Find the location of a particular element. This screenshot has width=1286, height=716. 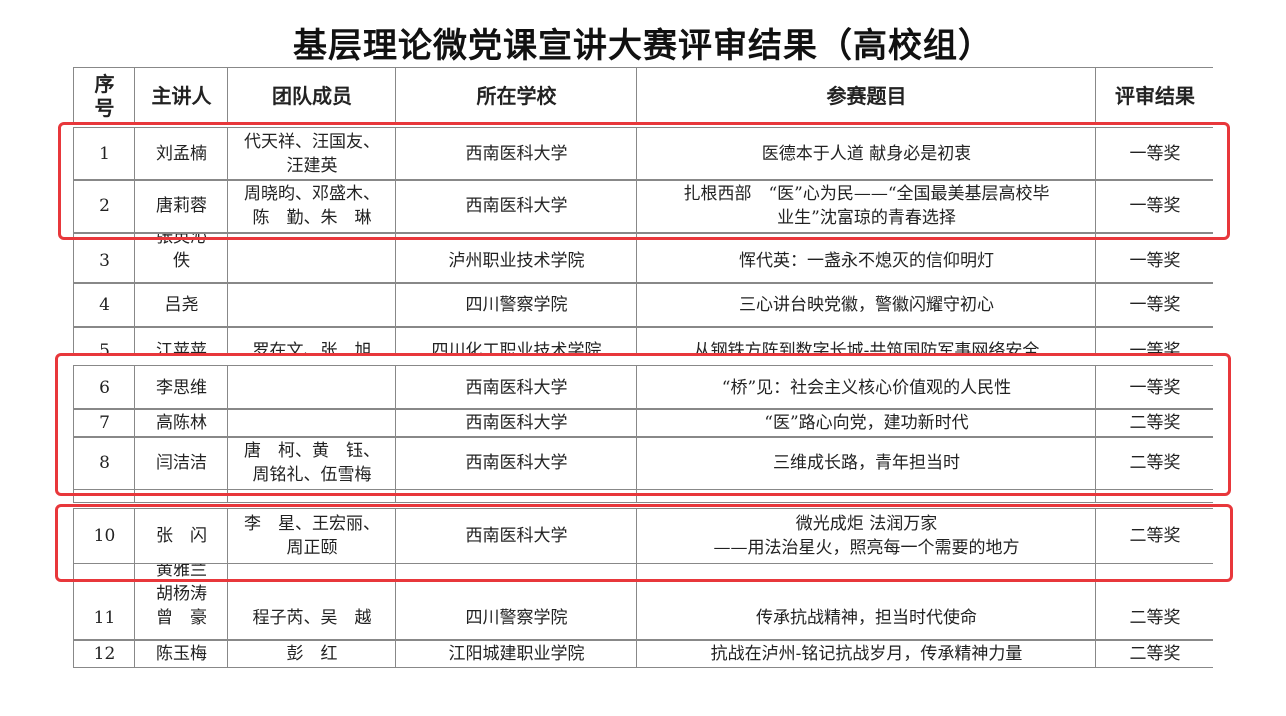

speaker-cell: 唐莉蓉 is located at coordinates (181, 206).